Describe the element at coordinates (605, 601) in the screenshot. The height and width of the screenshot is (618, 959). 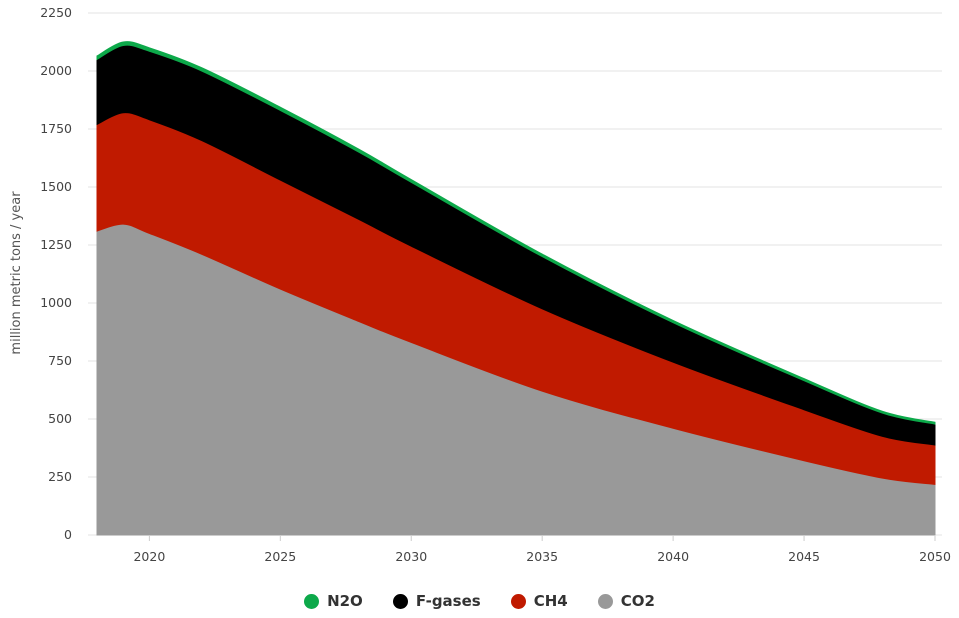
I see `legend-marker-co2` at that location.